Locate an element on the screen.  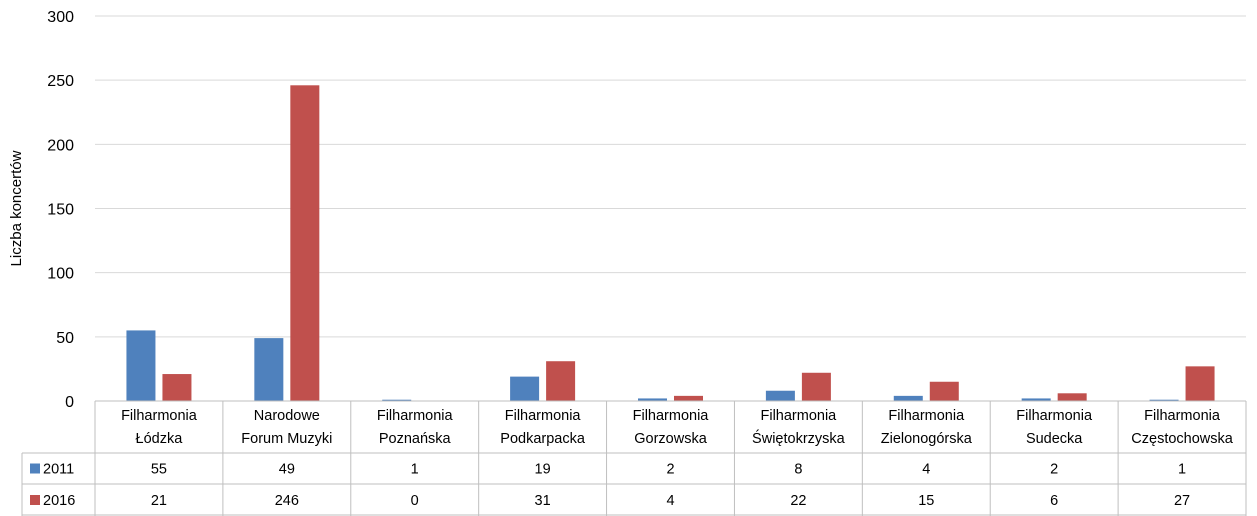
y-tick-label: 150 is located at coordinates (60, 210).